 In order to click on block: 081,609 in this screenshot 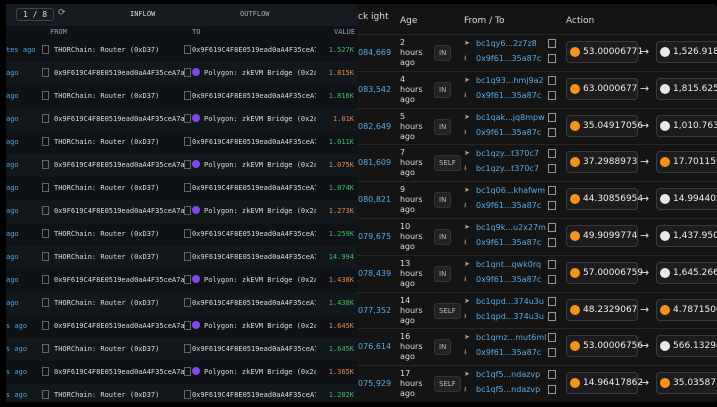, I will do `click(375, 163)`.